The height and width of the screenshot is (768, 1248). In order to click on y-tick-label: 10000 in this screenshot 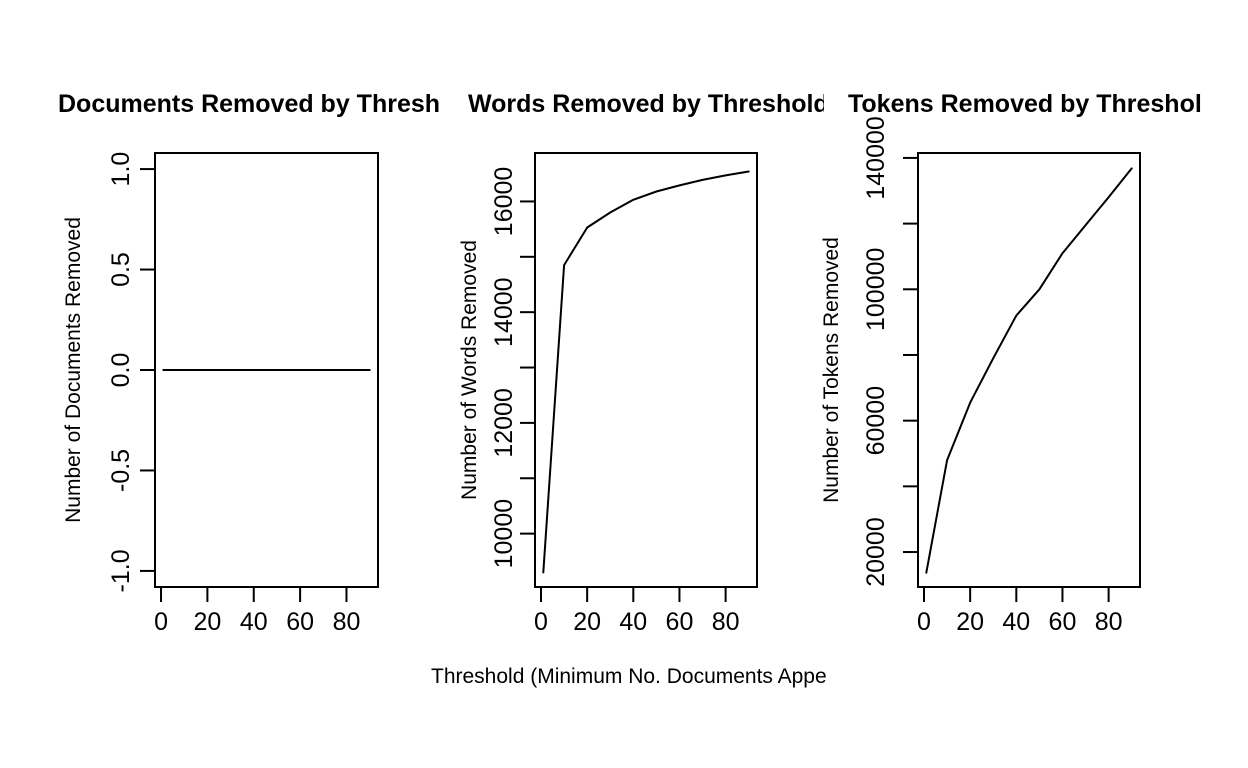, I will do `click(504, 534)`.